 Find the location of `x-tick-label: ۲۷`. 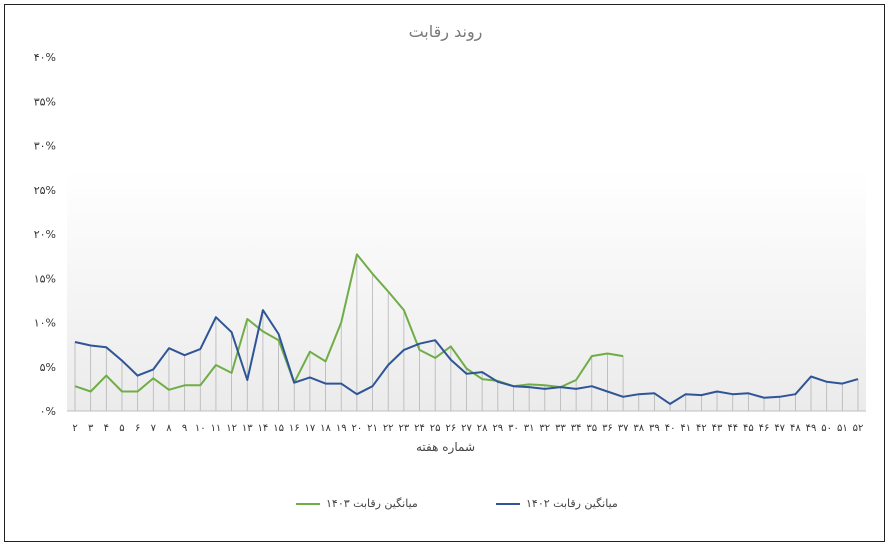

x-tick-label: ۲۷ is located at coordinates (466, 428).